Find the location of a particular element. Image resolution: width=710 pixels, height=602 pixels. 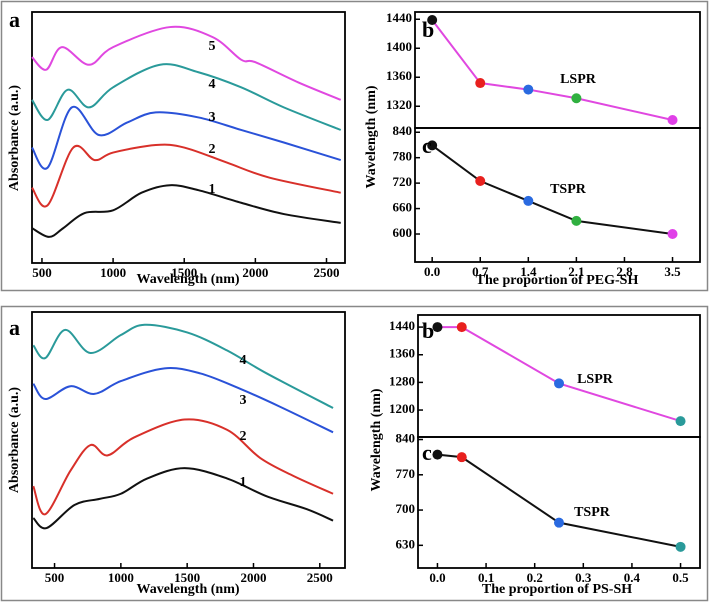

curve-label: 5 is located at coordinates (212, 46).